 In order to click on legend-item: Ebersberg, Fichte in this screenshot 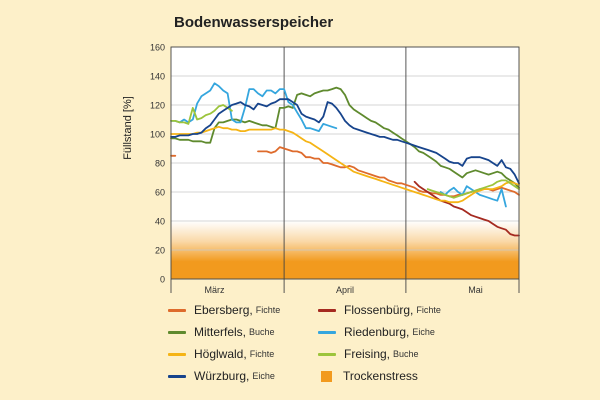, I will do `click(243, 310)`.